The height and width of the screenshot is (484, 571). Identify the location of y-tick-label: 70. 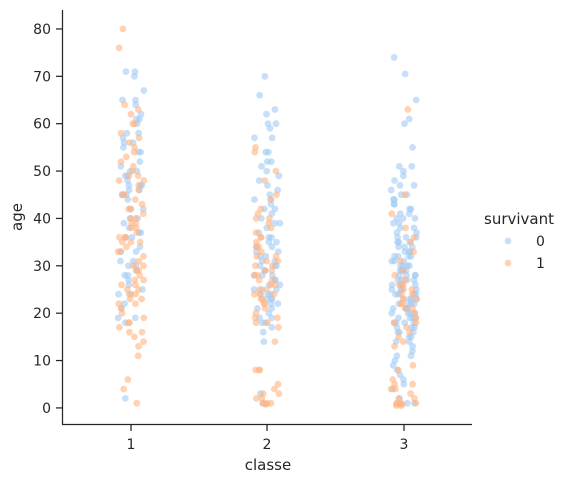
(42, 77).